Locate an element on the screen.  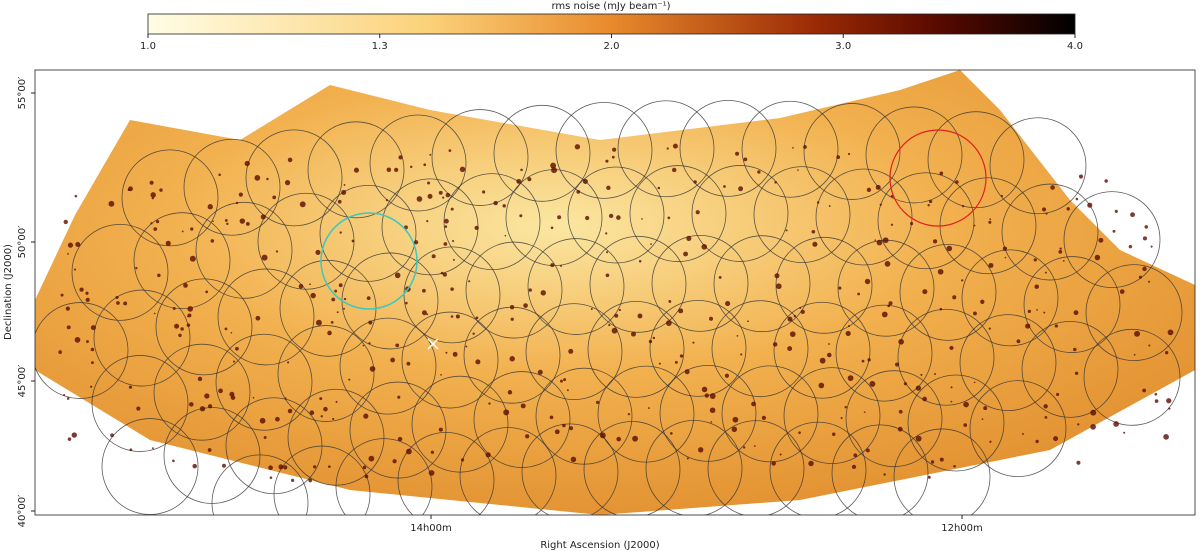
colorbar-tick-label: 3.0 is located at coordinates (843, 46).